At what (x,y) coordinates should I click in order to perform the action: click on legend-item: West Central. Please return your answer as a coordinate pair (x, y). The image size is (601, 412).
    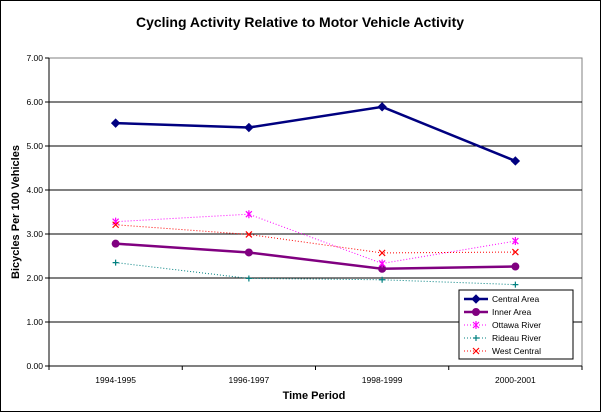
    Looking at the image, I should click on (502, 351).